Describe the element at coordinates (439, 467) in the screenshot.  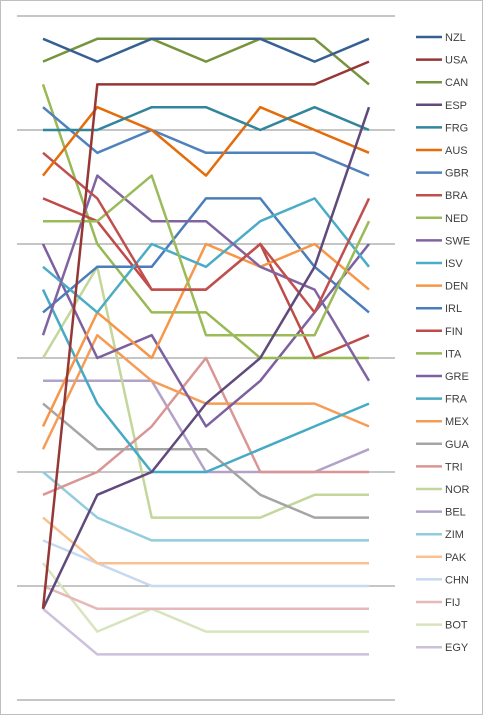
I see `legend-entry-tri: TRI` at that location.